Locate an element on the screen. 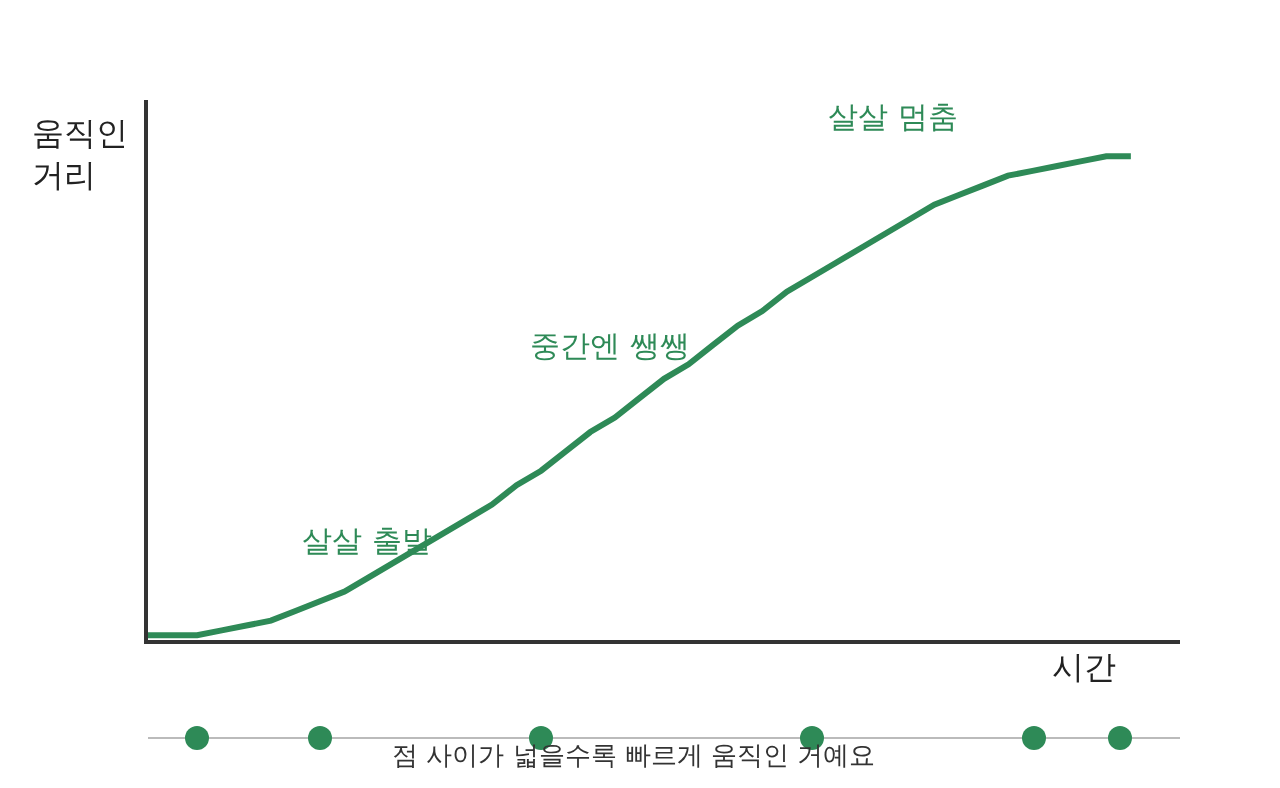  text: 살살 멈춤 is located at coordinates (893, 116).